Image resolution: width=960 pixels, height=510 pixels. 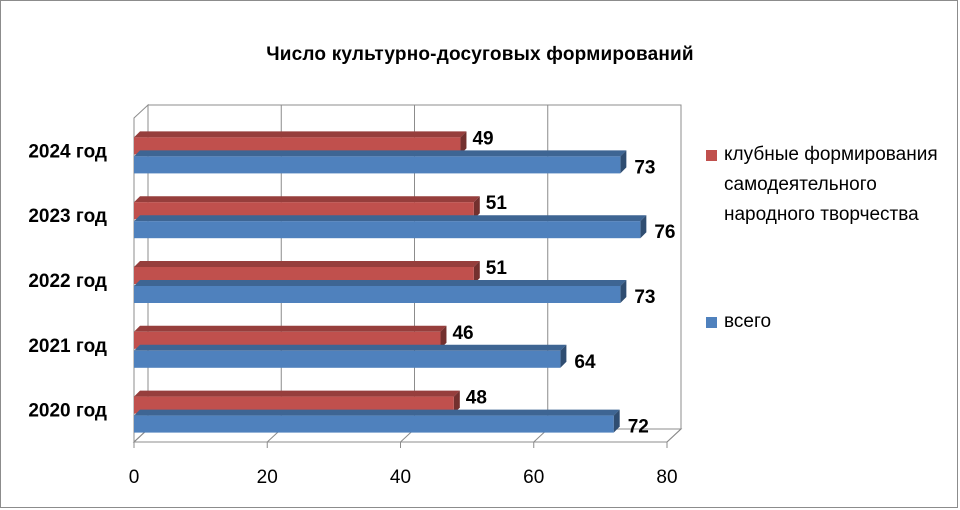 I want to click on data-label-clubs: 46, so click(x=462, y=333).